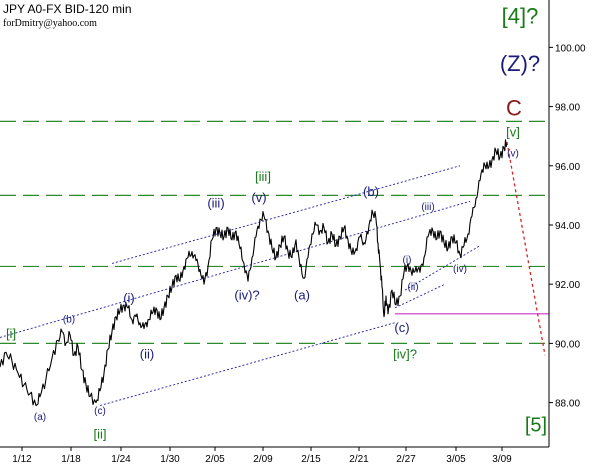  I want to click on x-tick-label-5: 2/09, so click(263, 459).